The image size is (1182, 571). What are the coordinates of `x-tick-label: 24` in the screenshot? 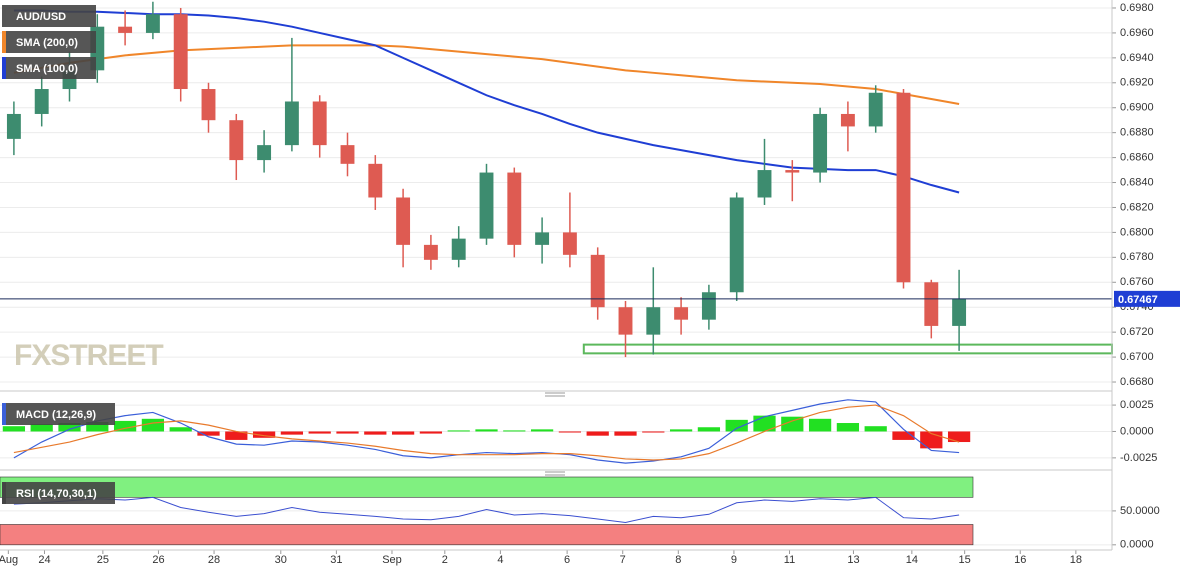 It's located at (44, 560).